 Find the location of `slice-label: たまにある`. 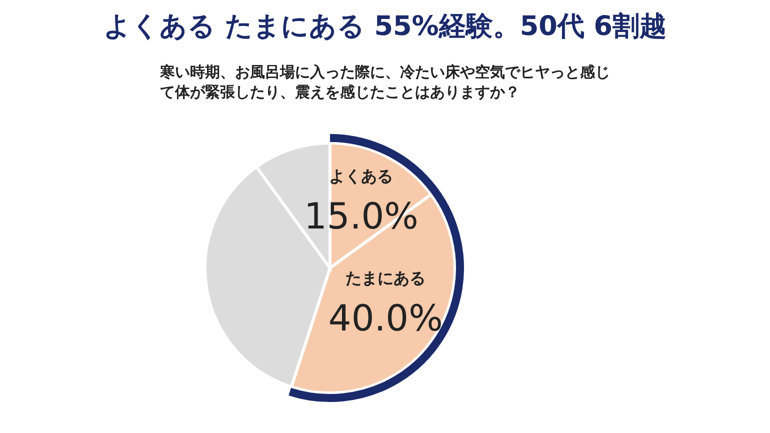

slice-label: たまにある is located at coordinates (386, 278).